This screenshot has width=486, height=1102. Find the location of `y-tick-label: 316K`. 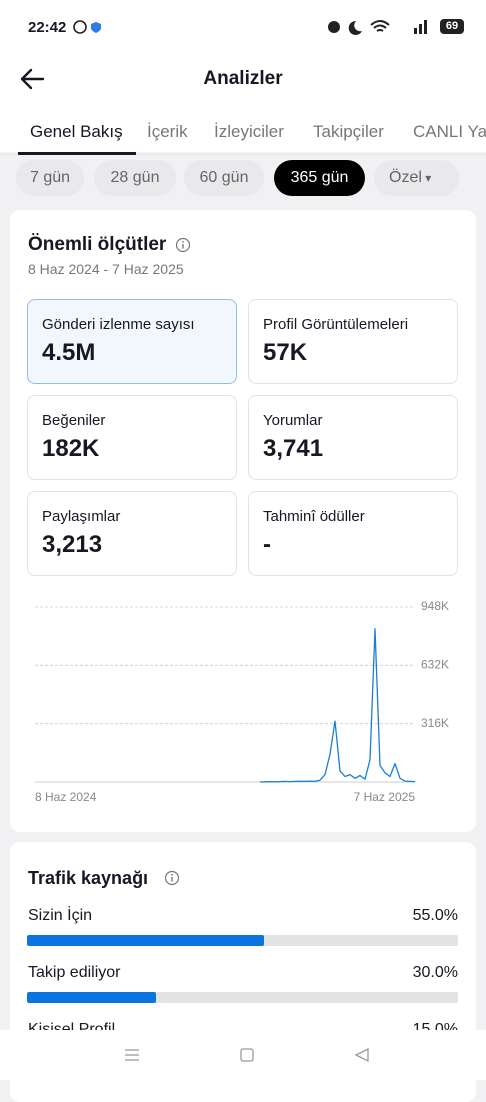

y-tick-label: 316K is located at coordinates (435, 723).